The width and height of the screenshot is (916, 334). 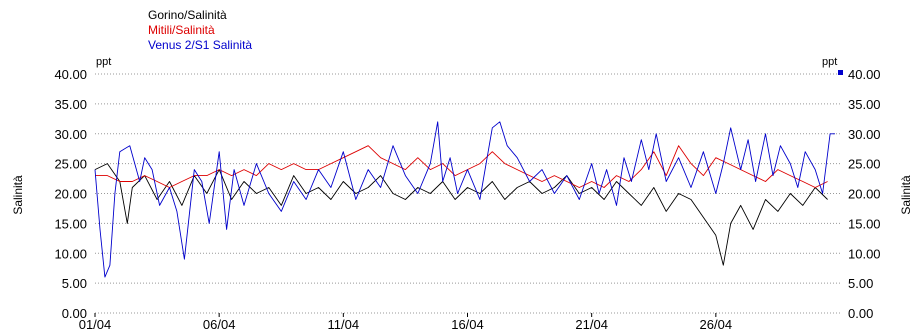 I want to click on y-tick-label-left: 25.00, so click(x=70, y=164).